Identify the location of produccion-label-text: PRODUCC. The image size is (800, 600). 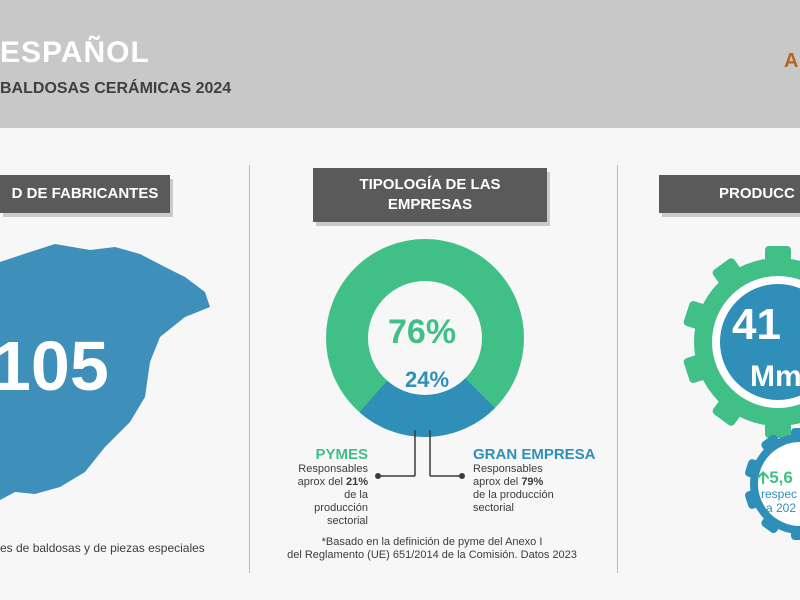
(757, 193).